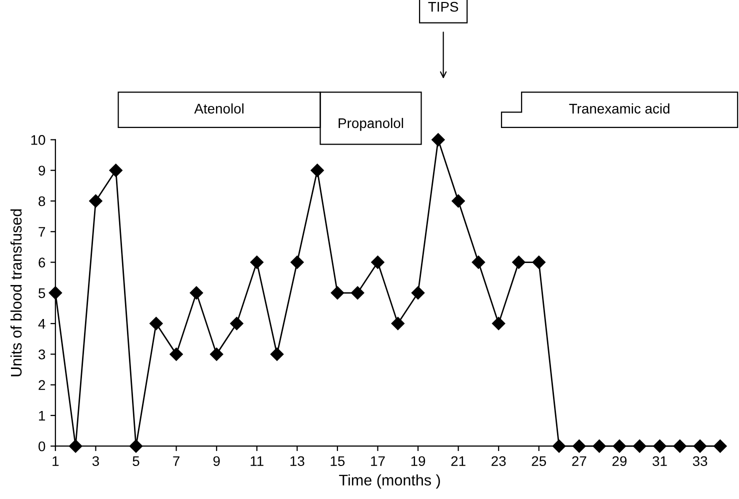 The height and width of the screenshot is (499, 739). I want to click on y-tick-label: 6, so click(42, 263).